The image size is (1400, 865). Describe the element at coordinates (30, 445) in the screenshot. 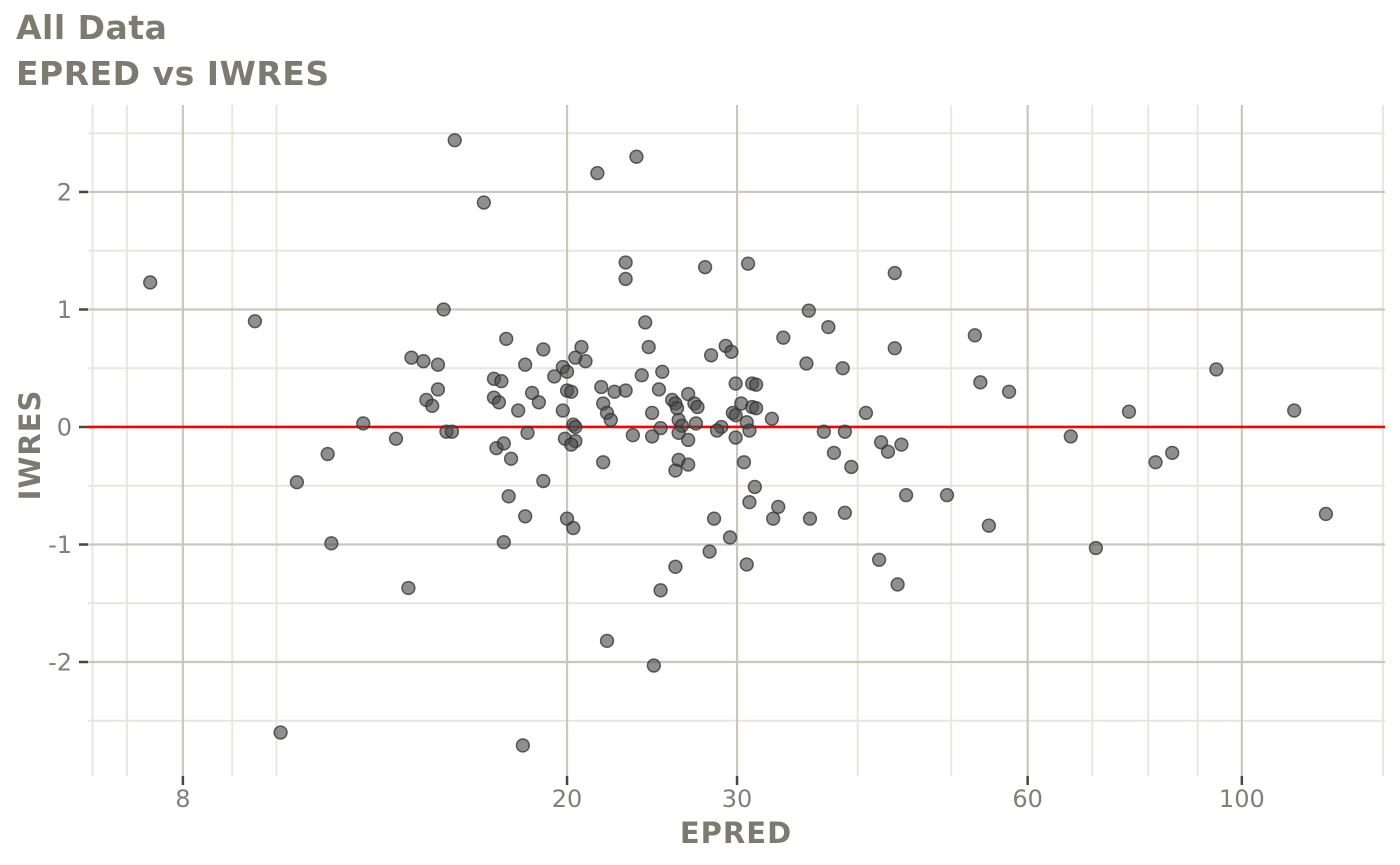

I see `y-axis-title: IWRES` at that location.